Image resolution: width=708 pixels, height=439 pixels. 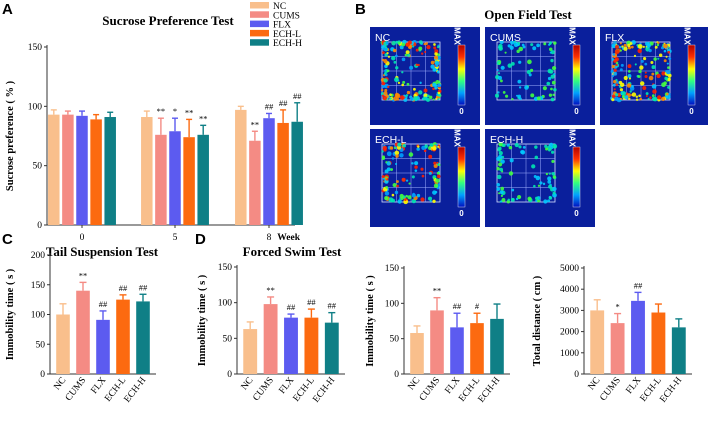 What do you see at coordinates (396, 375) in the screenshot?
I see `y-tick-label: 0` at bounding box center [396, 375].